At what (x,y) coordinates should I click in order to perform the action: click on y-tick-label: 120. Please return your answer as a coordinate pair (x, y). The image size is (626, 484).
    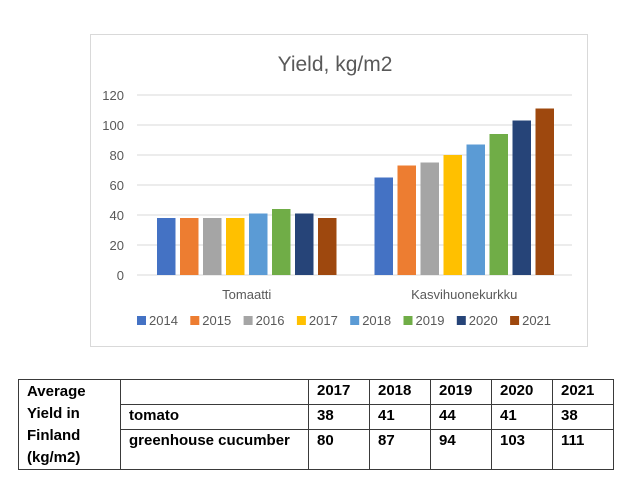
    Looking at the image, I should click on (113, 95).